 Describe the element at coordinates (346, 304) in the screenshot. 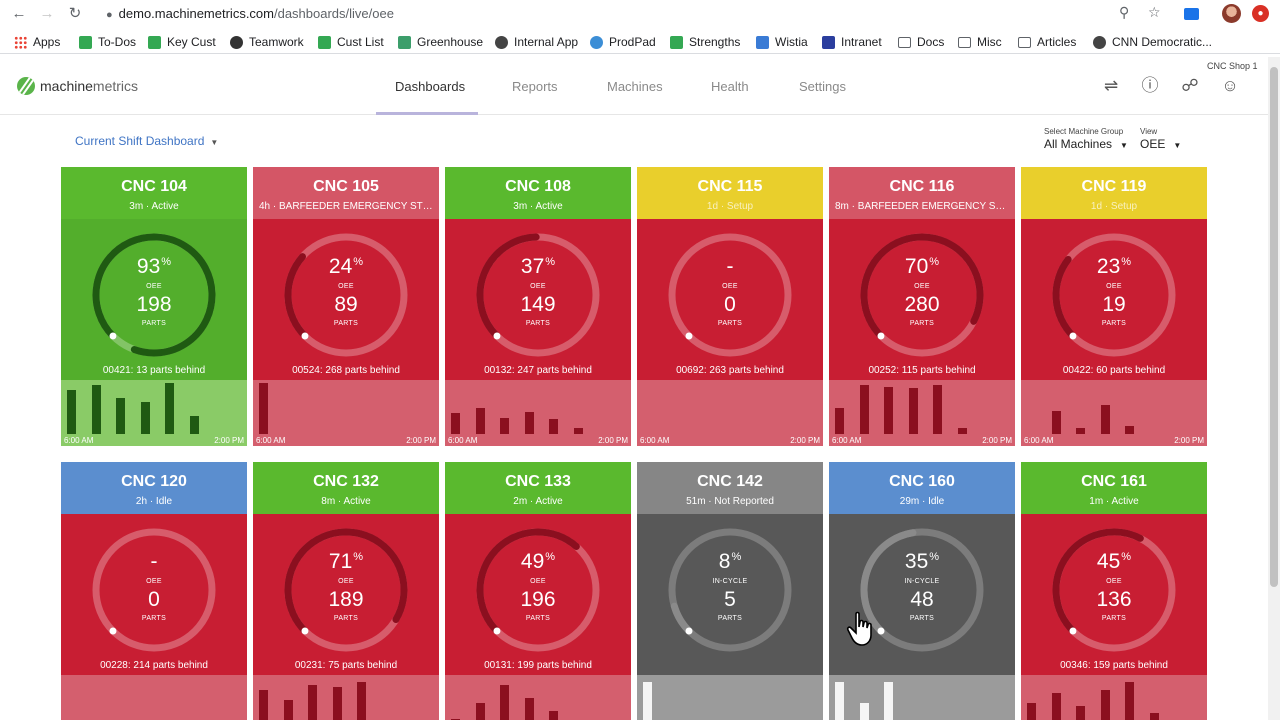

I see `parts-count: 89` at that location.